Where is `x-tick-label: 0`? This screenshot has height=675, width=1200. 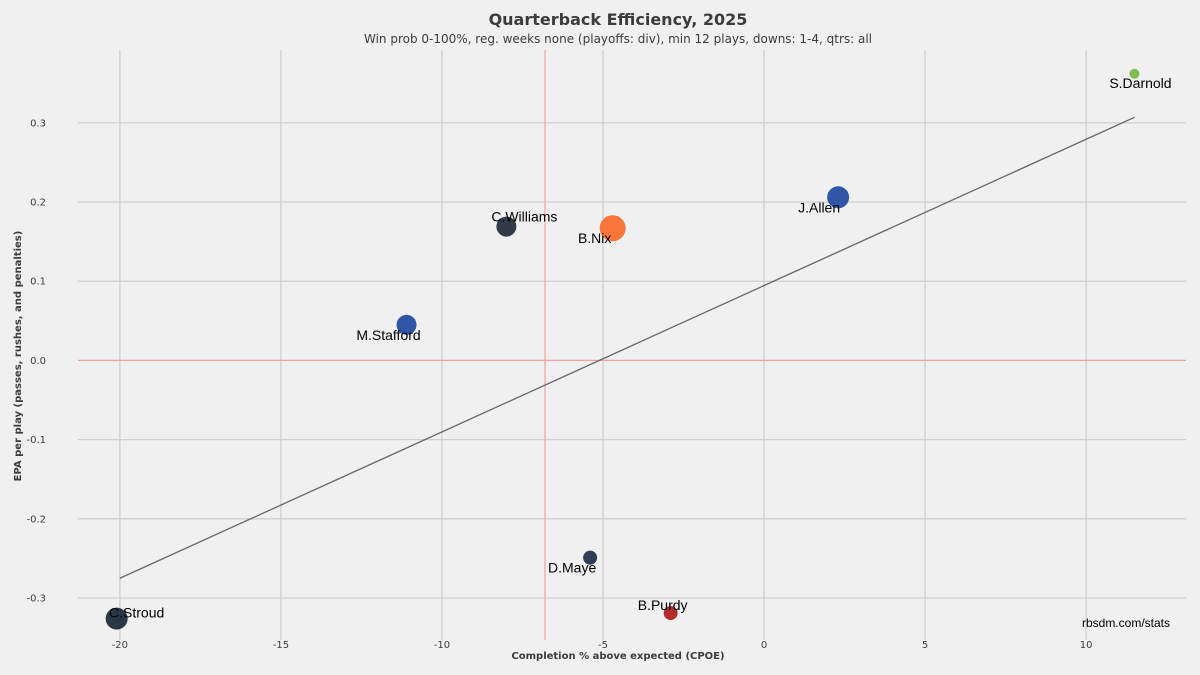 x-tick-label: 0 is located at coordinates (764, 645).